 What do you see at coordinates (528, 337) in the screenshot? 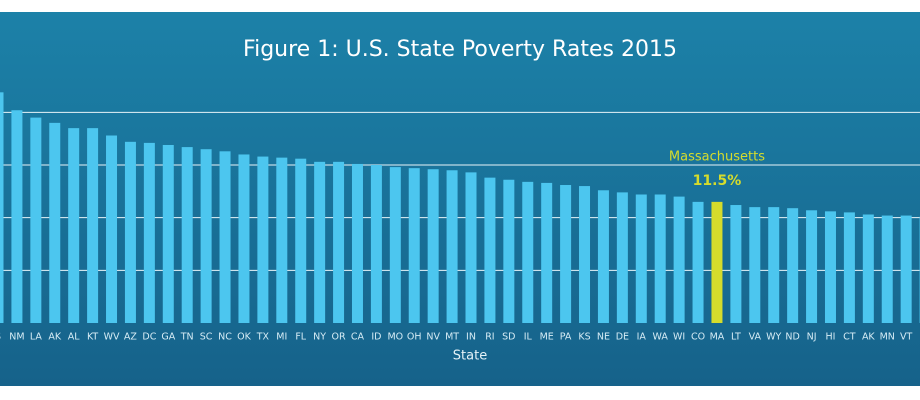
I see `x-tick-label: IL` at bounding box center [528, 337].